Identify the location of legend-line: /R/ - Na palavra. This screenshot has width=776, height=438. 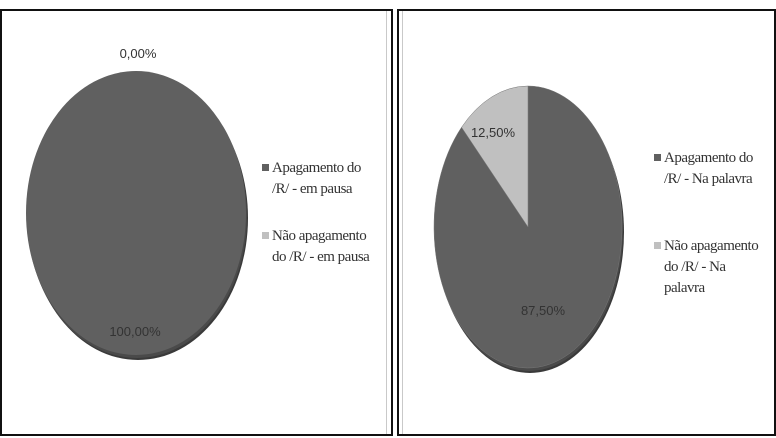
(708, 179).